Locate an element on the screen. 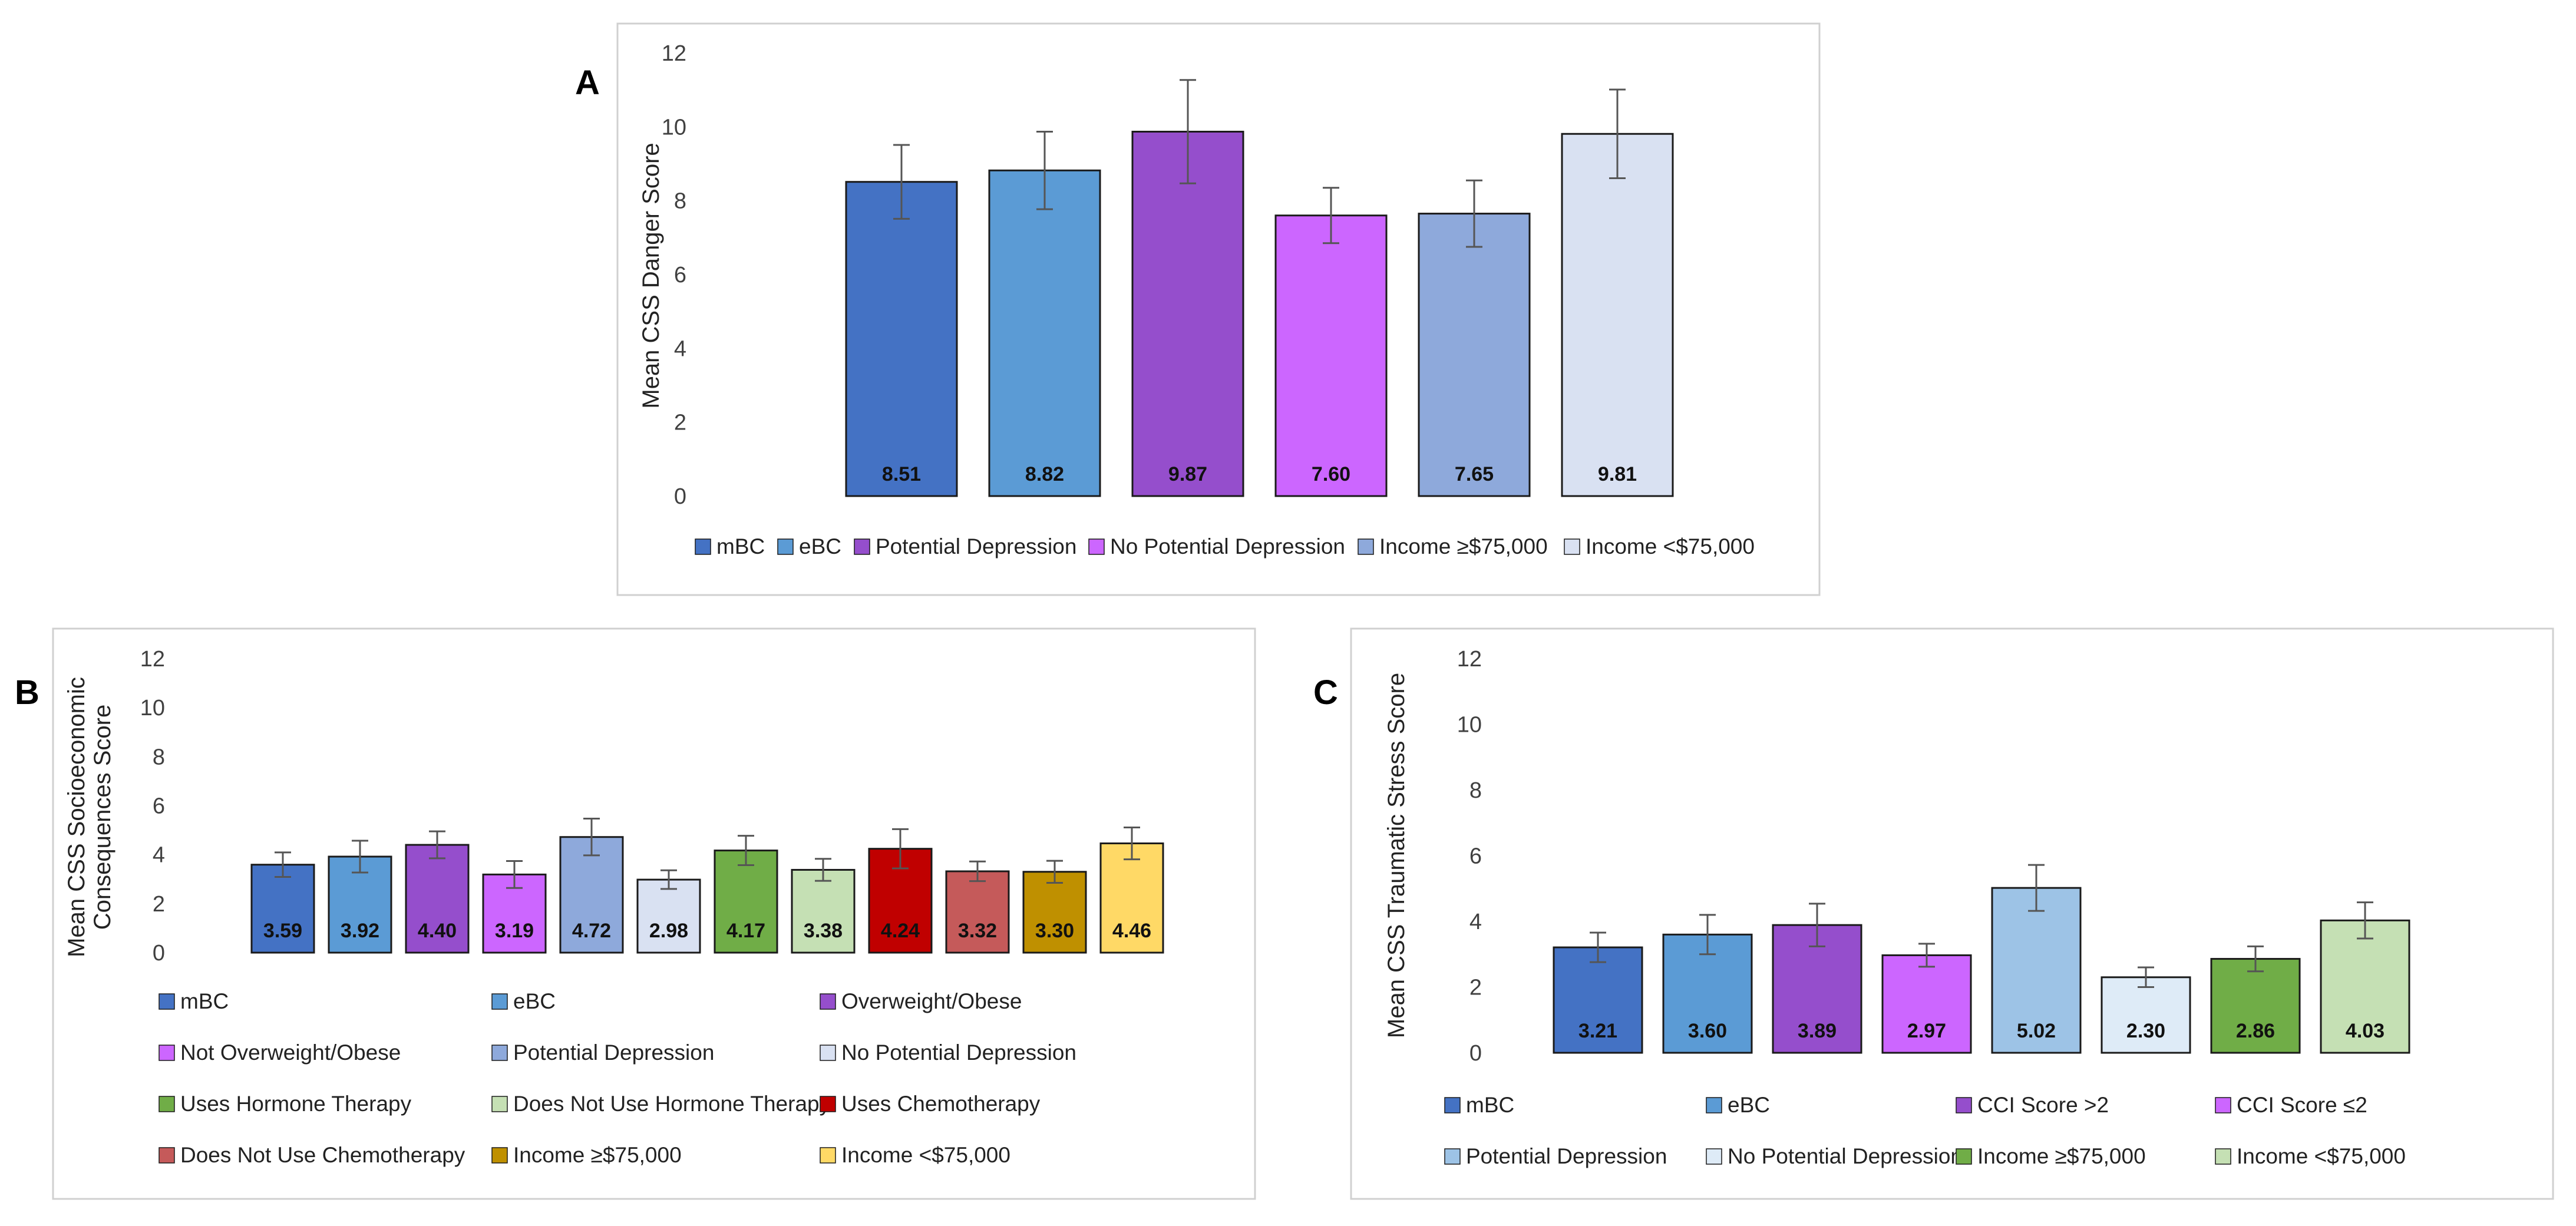 The width and height of the screenshot is (2576, 1226). panel-c-legend-label-4: CCI Score ≤2 is located at coordinates (2302, 1105).